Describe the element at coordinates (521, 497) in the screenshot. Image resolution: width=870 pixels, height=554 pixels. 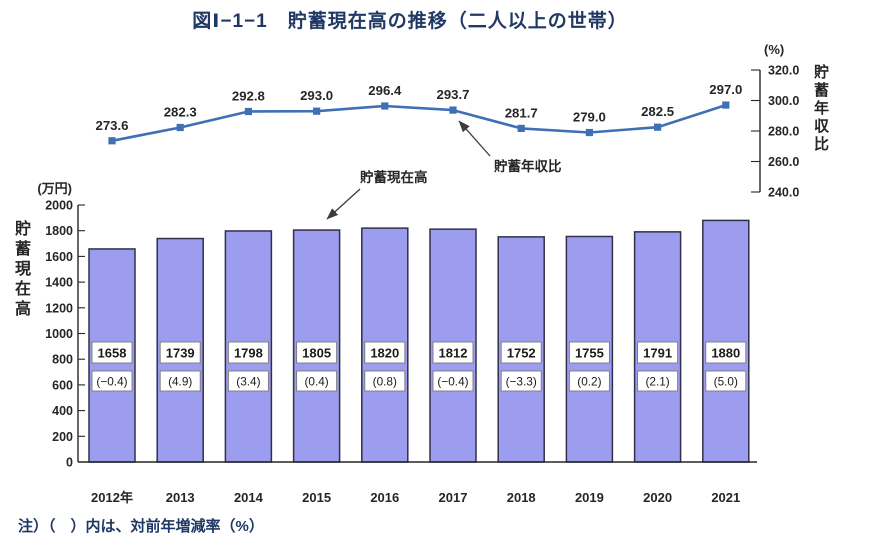
I see `x-axis-category-label: 2018` at that location.